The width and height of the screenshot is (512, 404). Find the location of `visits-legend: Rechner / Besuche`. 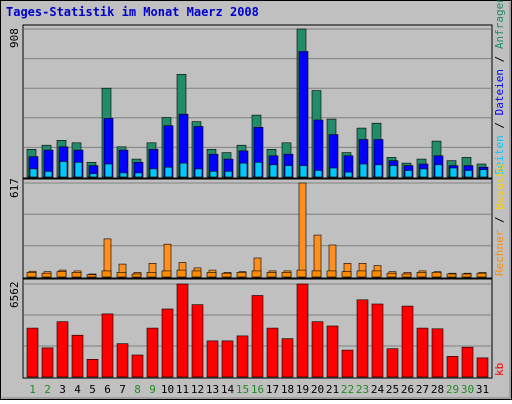

visits-legend: Rechner / Besuche is located at coordinates (499, 219).